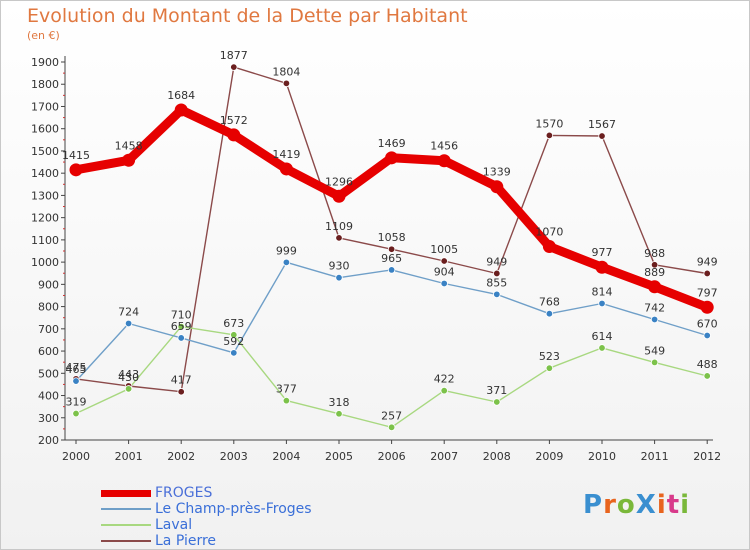 The image size is (750, 550). I want to click on data-label: 430, so click(128, 377).